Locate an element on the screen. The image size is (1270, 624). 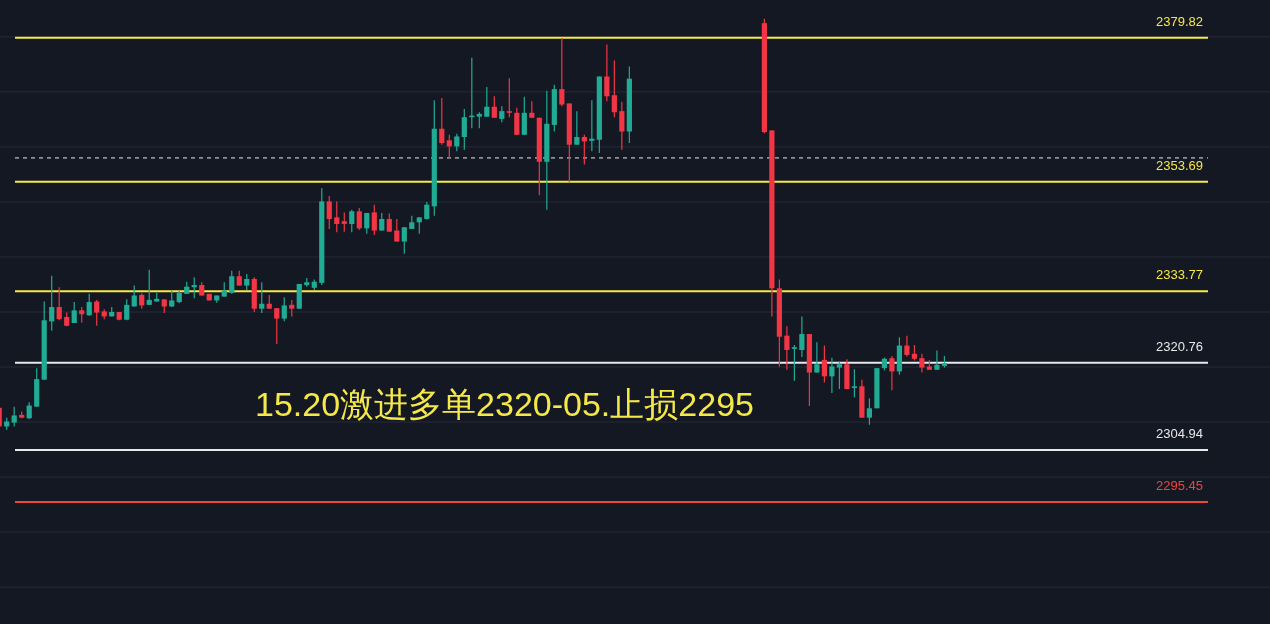
ref-line-label: 2320.76 is located at coordinates (1179, 346).